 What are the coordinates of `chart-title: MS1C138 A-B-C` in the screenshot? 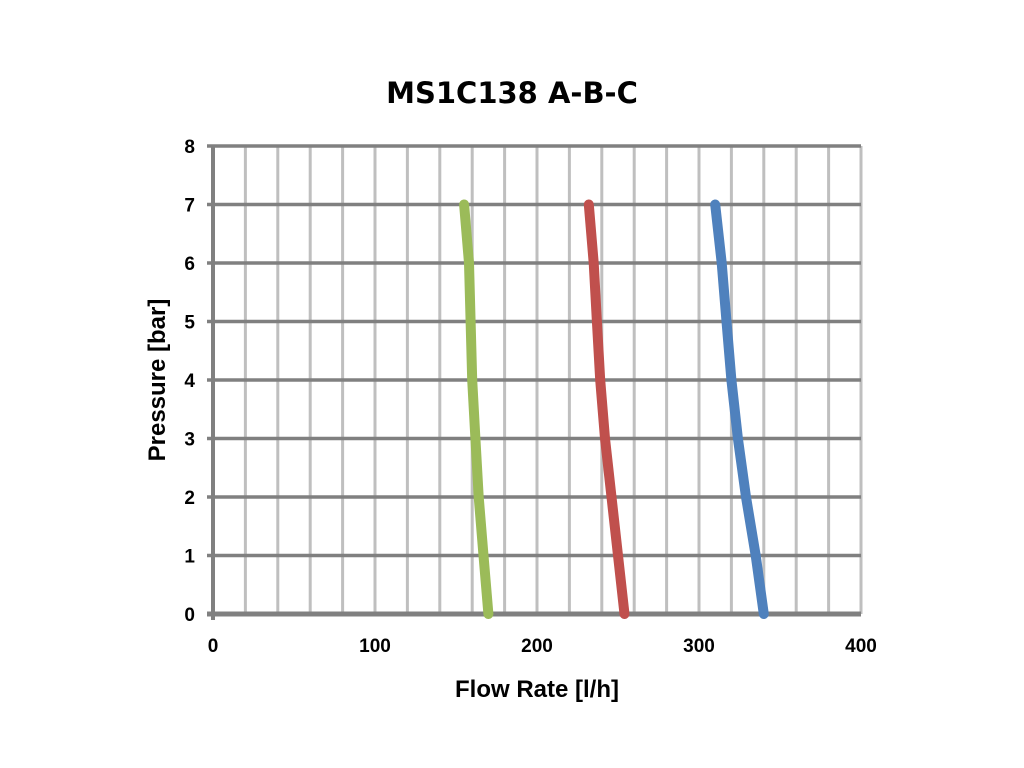 It's located at (512, 93).